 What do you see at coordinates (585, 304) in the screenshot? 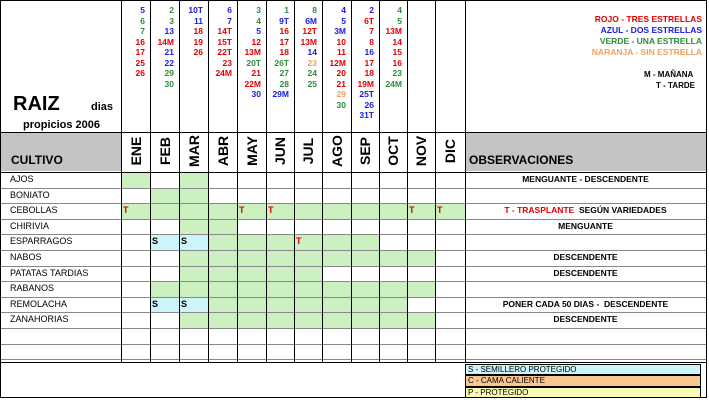
I see `observation-text: PONER CADA 50 DIAS - DESCENDENTE` at bounding box center [585, 304].